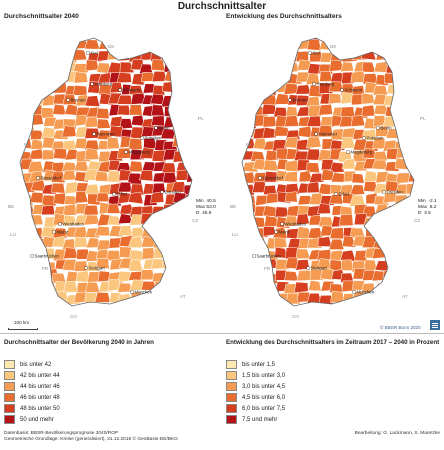  What do you see at coordinates (255, 364) in the screenshot?
I see `legend-item: bis unter 1,5` at bounding box center [255, 364].